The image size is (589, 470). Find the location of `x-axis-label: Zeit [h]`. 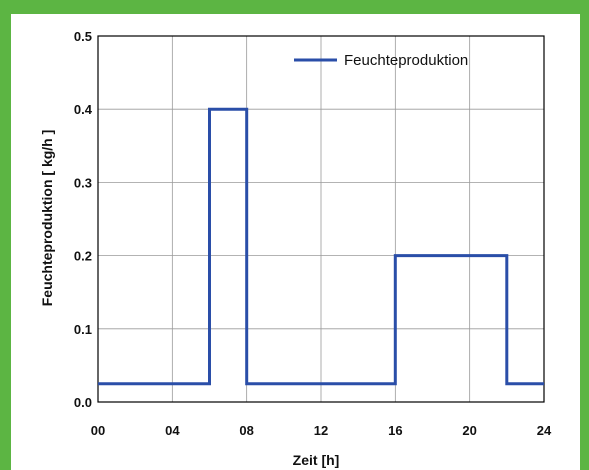

x-axis-label: Zeit [h] is located at coordinates (316, 460).